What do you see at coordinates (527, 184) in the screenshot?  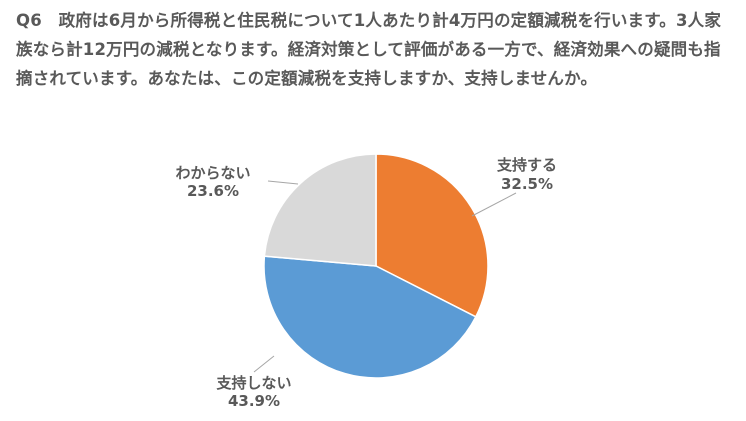 I see `slice-value-label: 32.5%` at bounding box center [527, 184].